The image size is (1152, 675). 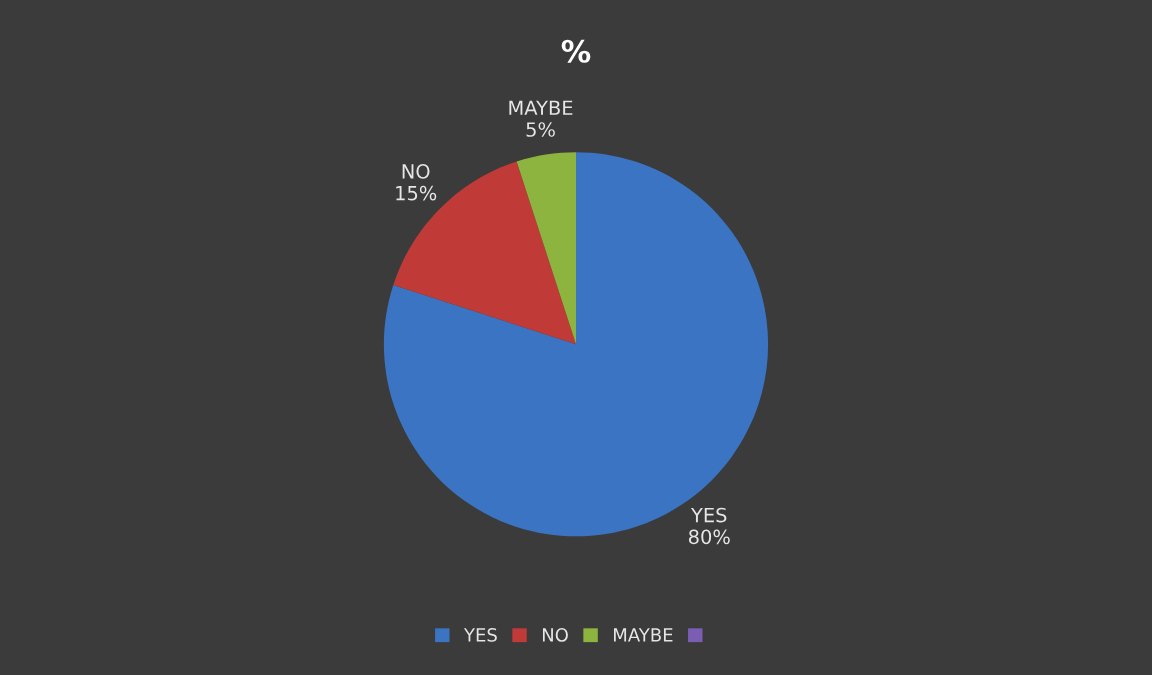 I want to click on data-label: 15%, so click(x=416, y=193).